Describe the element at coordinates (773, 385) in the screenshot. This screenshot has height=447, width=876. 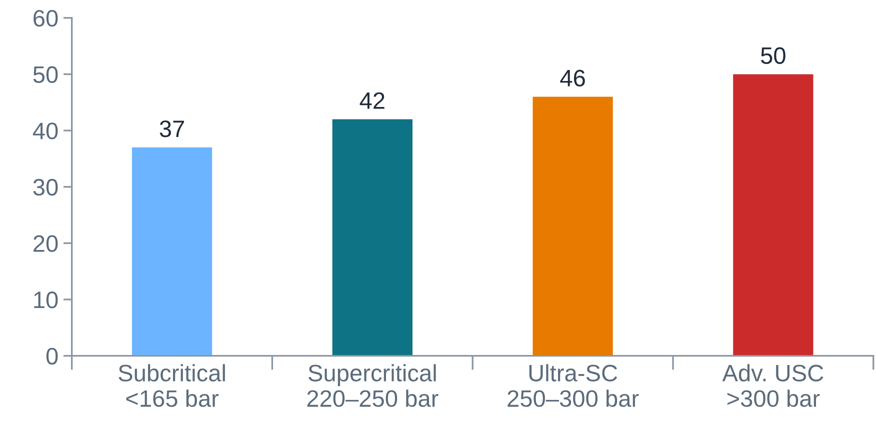
I see `x-tick-label: Adv. USC >300 bar` at that location.